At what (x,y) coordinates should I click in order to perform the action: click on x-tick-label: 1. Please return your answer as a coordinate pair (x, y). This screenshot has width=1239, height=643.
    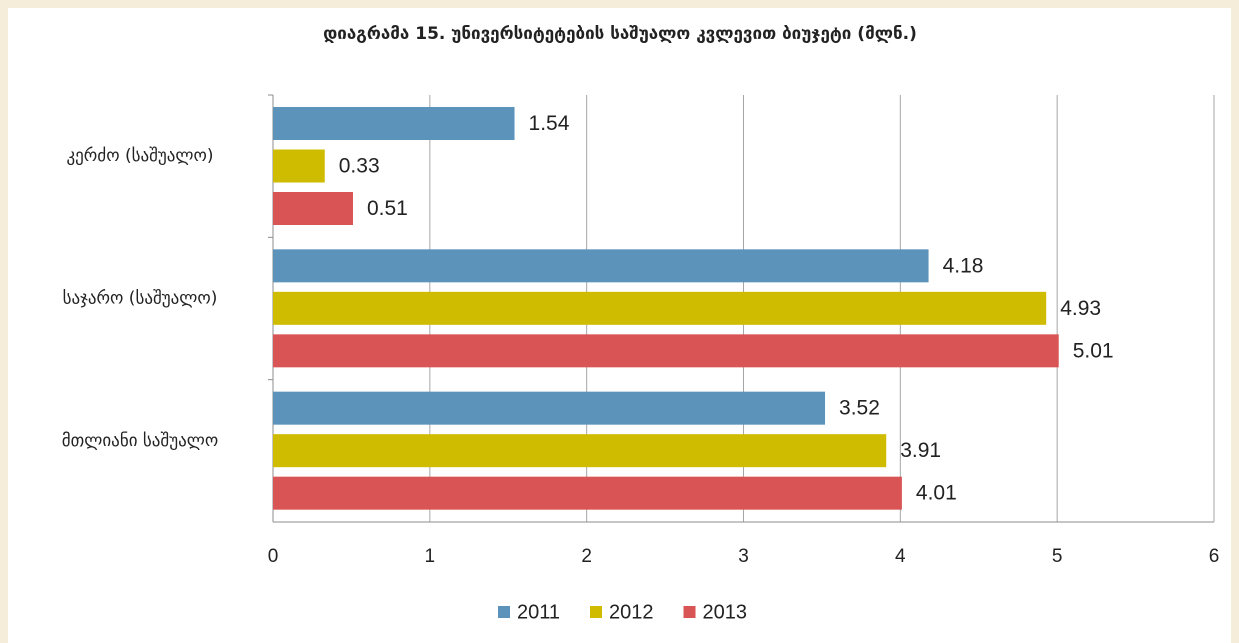
    Looking at the image, I should click on (430, 556).